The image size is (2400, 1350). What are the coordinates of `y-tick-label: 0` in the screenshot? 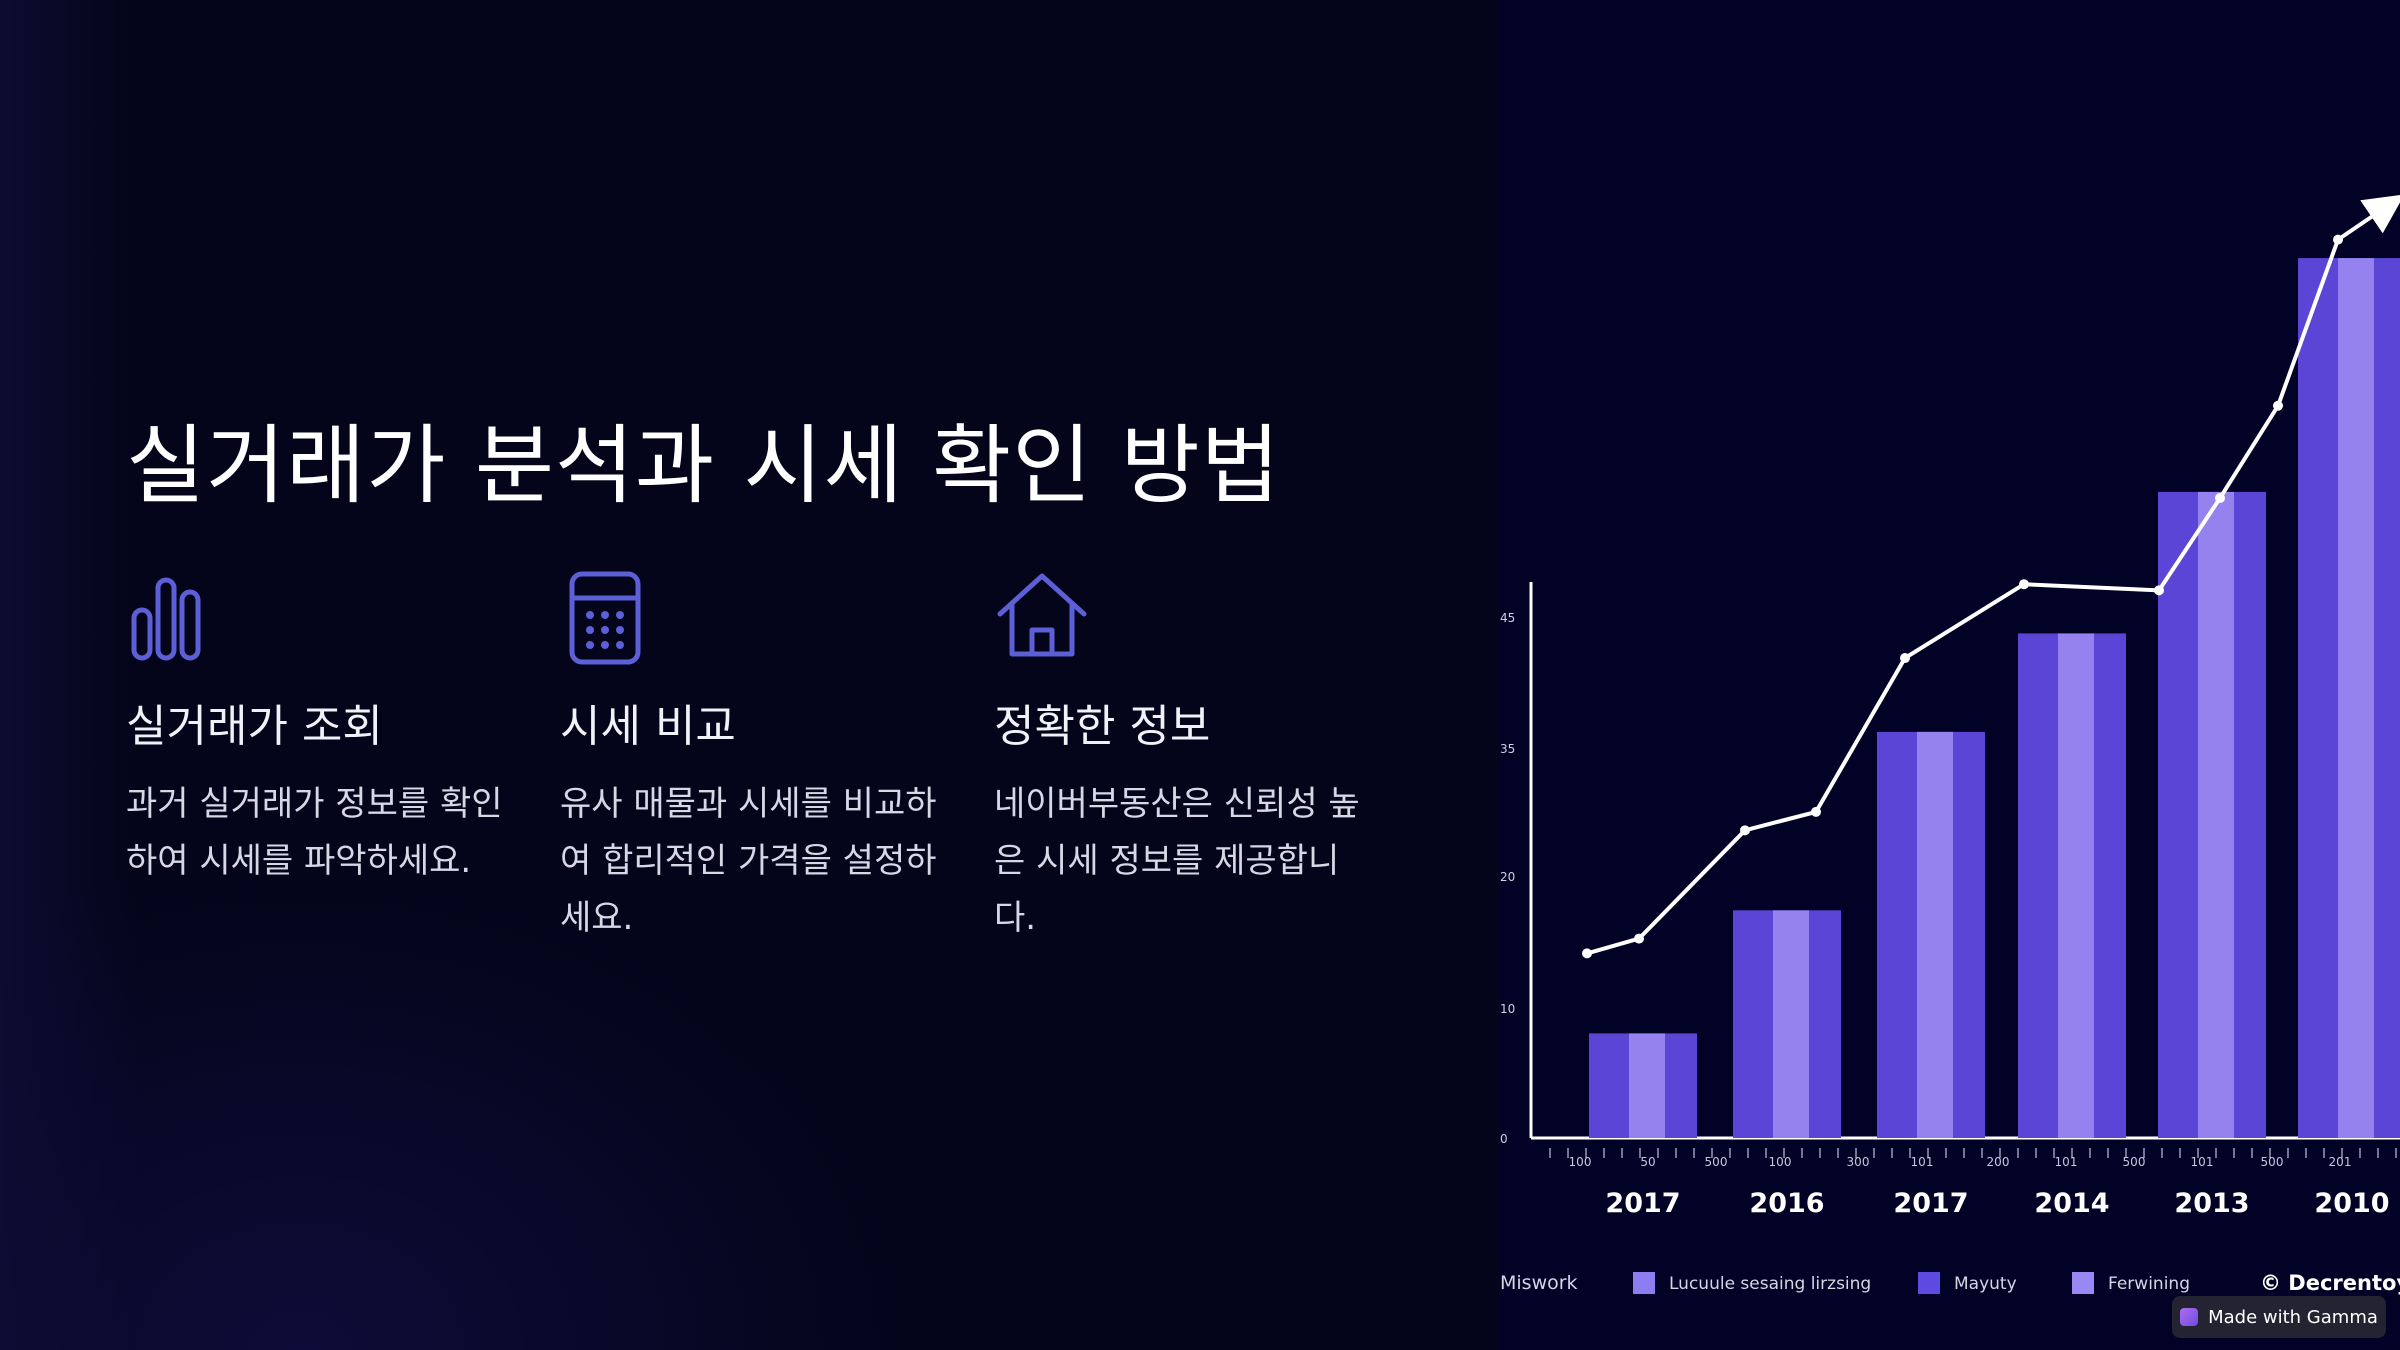 It's located at (1504, 1139).